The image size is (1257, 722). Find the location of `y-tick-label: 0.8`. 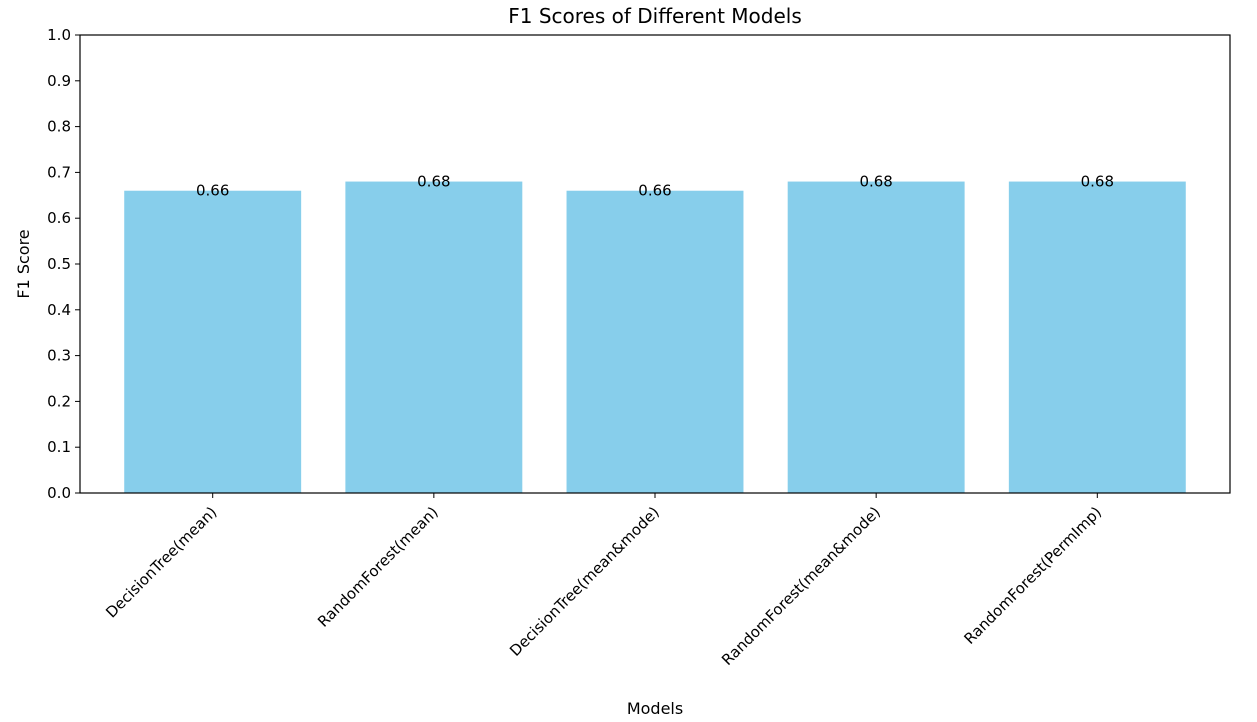

y-tick-label: 0.8 is located at coordinates (59, 127).